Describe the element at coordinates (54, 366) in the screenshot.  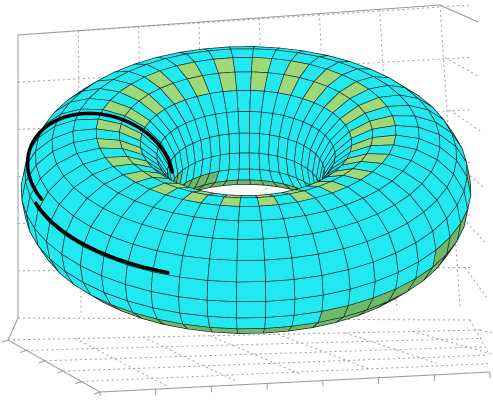
I see `floor-edge-front` at that location.